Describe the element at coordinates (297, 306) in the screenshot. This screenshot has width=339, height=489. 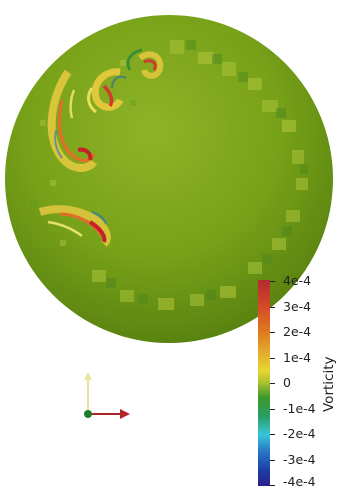
I see `colorbar-label: 3e-4` at that location.